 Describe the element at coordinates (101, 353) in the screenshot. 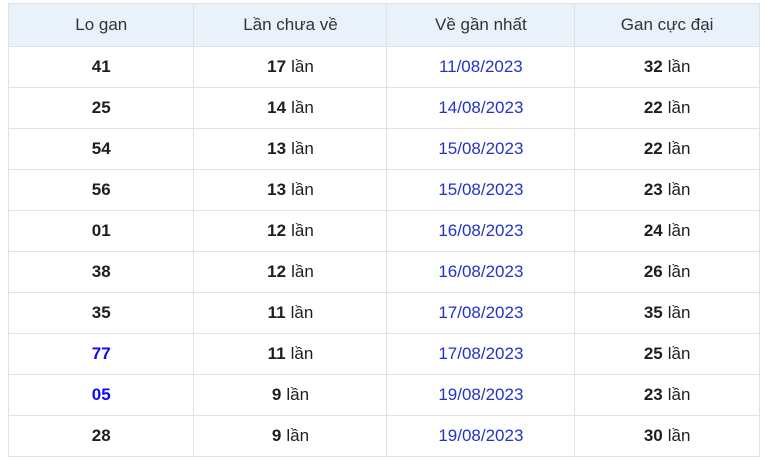

I see `lo-gan-number-link: 77` at that location.